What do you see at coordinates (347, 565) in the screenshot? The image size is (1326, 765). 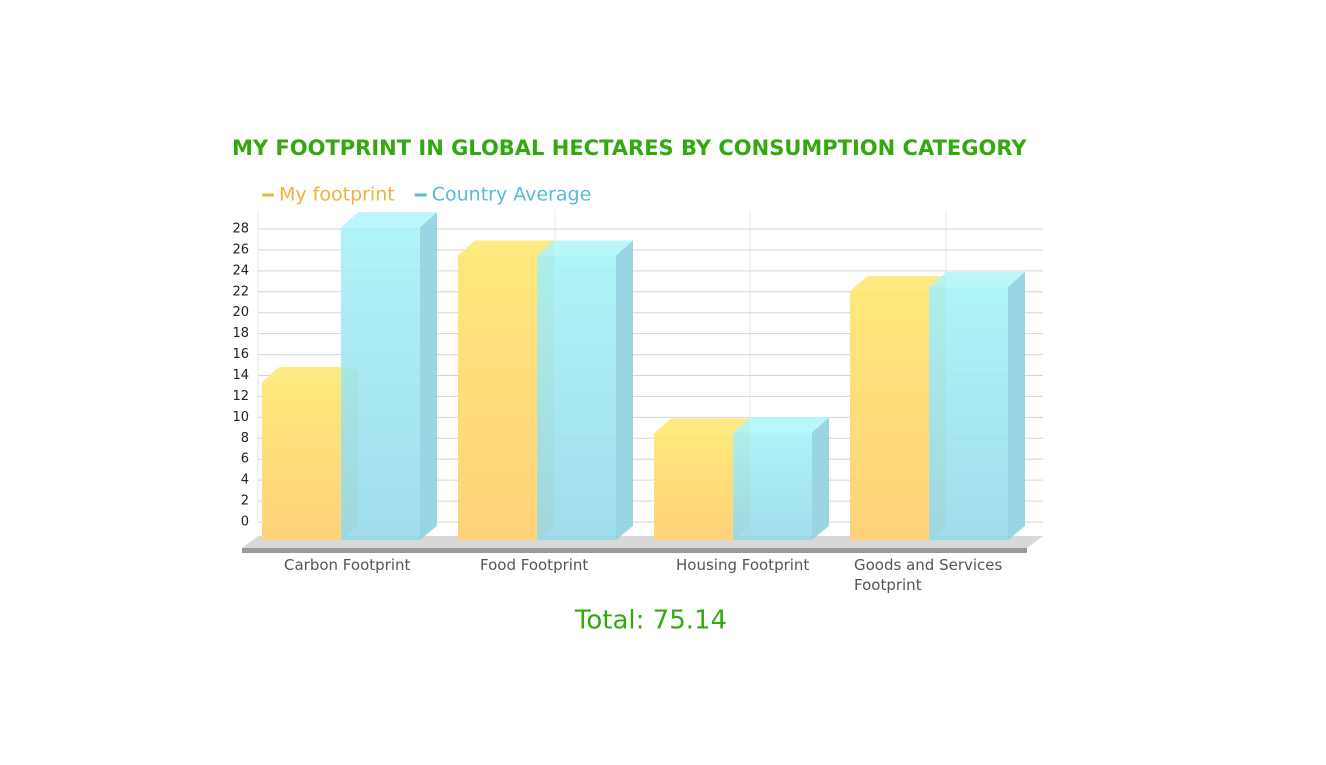 I see `x-tick-label: Carbon Footprint` at bounding box center [347, 565].